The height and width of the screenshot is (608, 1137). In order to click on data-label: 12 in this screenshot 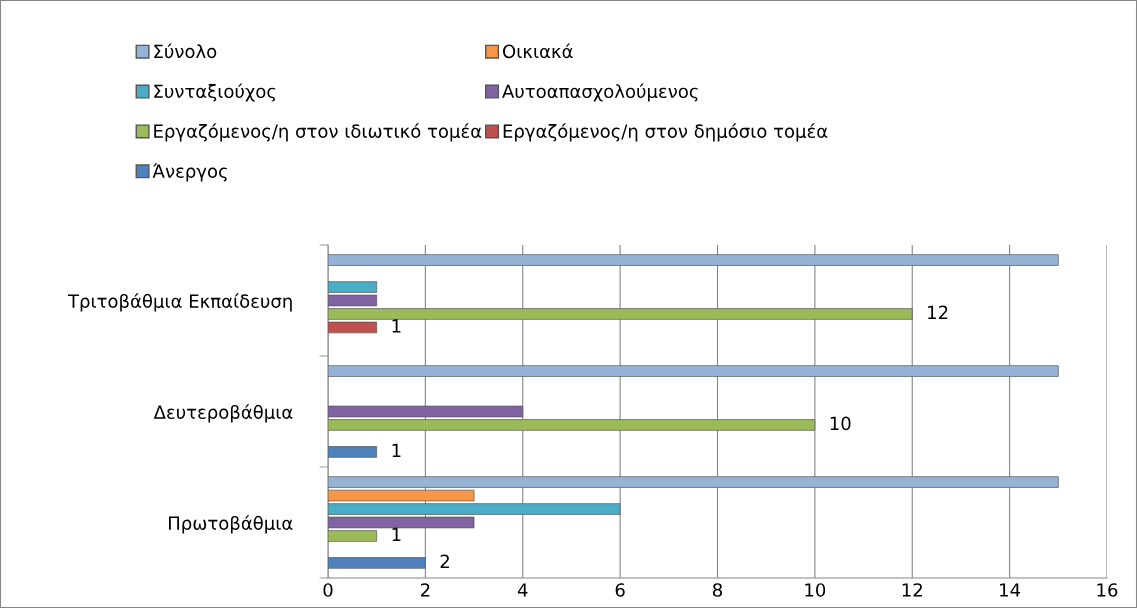, I will do `click(938, 312)`.